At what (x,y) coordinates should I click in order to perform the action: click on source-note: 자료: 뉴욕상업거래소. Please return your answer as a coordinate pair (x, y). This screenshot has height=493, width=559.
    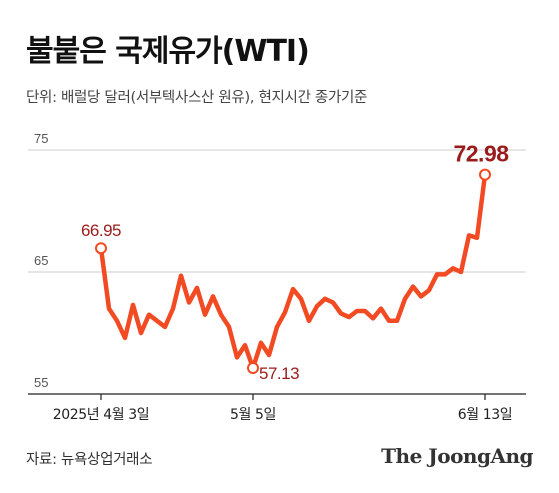
    Looking at the image, I should click on (89, 460).